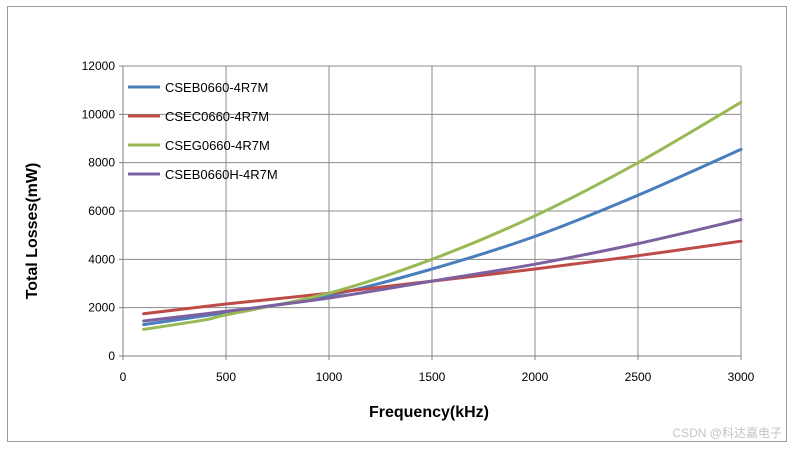 Image resolution: width=792 pixels, height=449 pixels. What do you see at coordinates (32, 231) in the screenshot?
I see `y-axis-title: Total Losses(mW)` at bounding box center [32, 231].